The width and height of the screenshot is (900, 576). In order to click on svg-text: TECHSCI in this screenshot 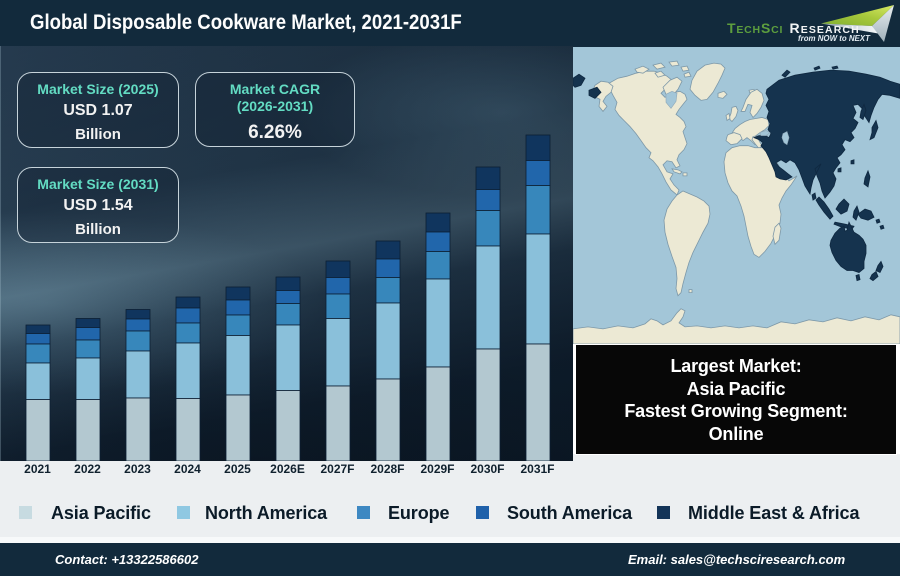, I will do `click(755, 28)`.